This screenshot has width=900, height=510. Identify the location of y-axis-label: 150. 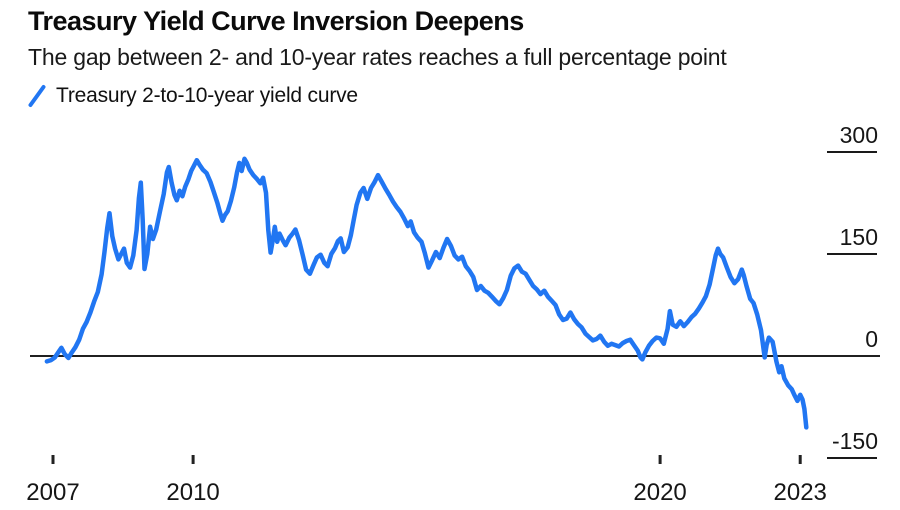
(859, 237).